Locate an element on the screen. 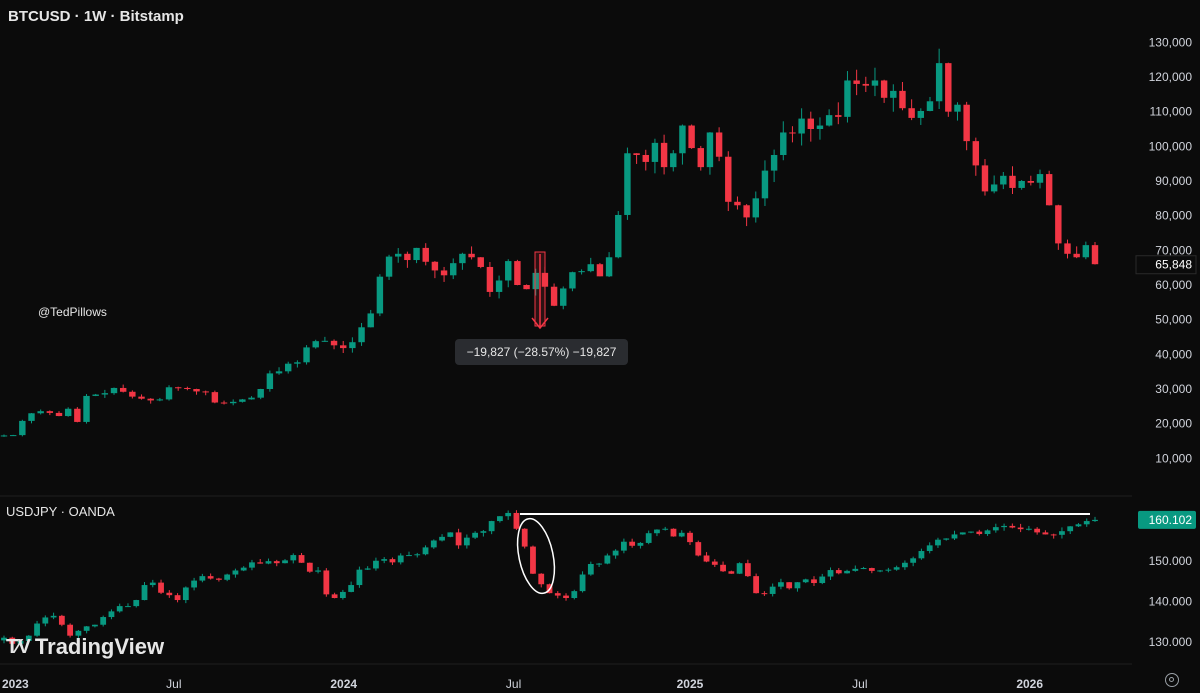 The height and width of the screenshot is (693, 1200). price-tick-label: 130.000 is located at coordinates (1171, 642).